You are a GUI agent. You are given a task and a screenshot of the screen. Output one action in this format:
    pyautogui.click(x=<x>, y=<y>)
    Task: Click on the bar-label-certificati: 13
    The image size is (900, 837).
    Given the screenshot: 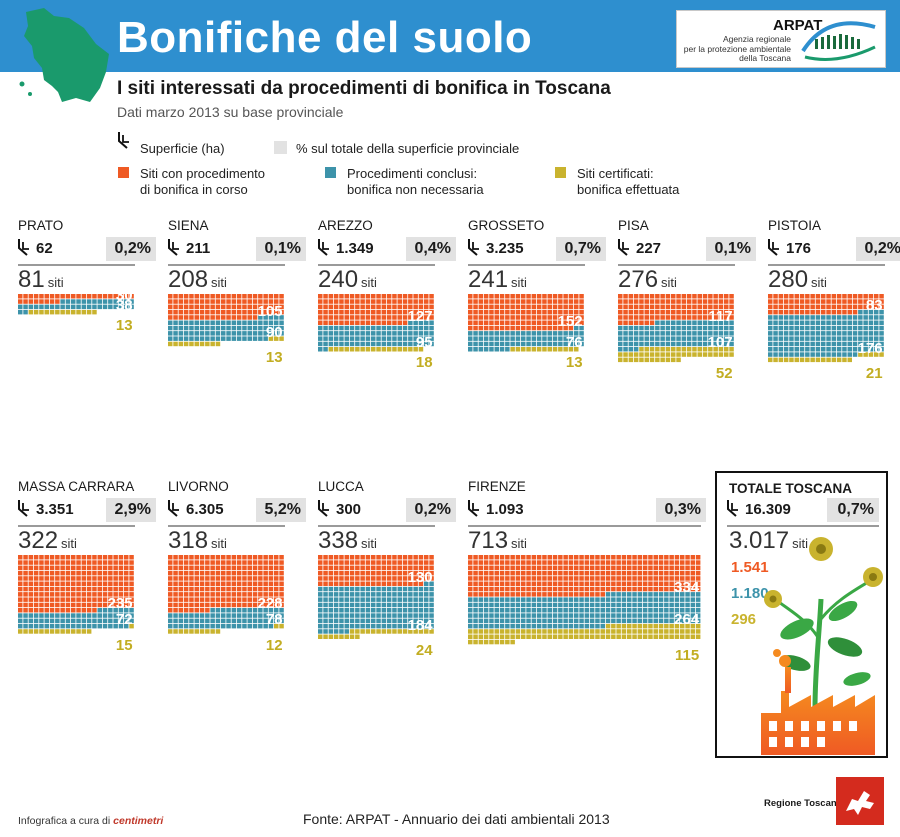 What is the action you would take?
    pyautogui.click(x=574, y=363)
    